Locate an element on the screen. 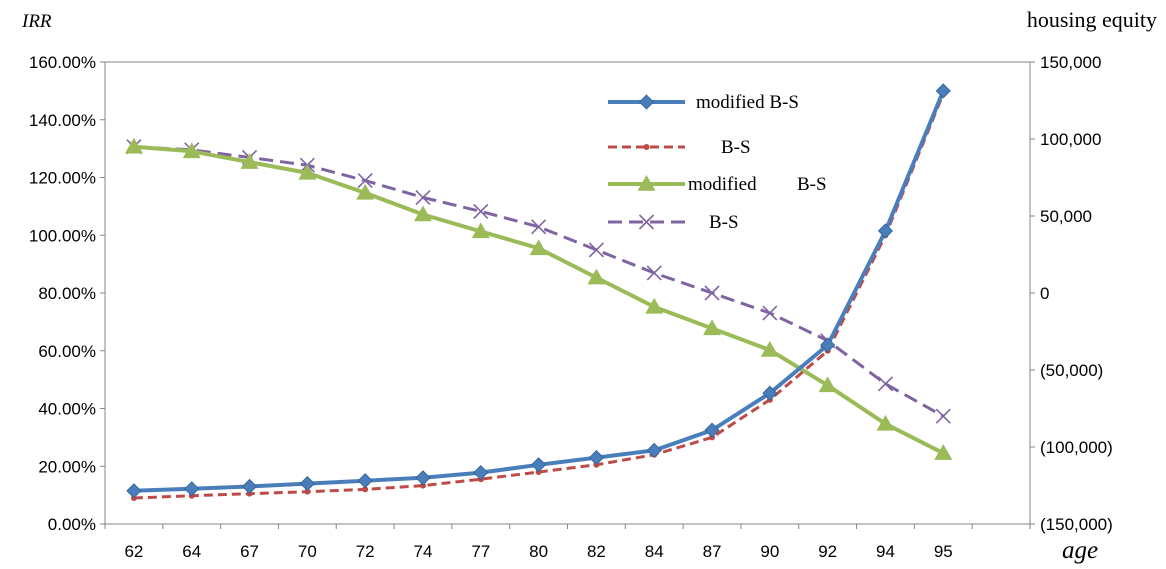 This screenshot has width=1166, height=569. left-tick-label: 0.00% is located at coordinates (72, 524).